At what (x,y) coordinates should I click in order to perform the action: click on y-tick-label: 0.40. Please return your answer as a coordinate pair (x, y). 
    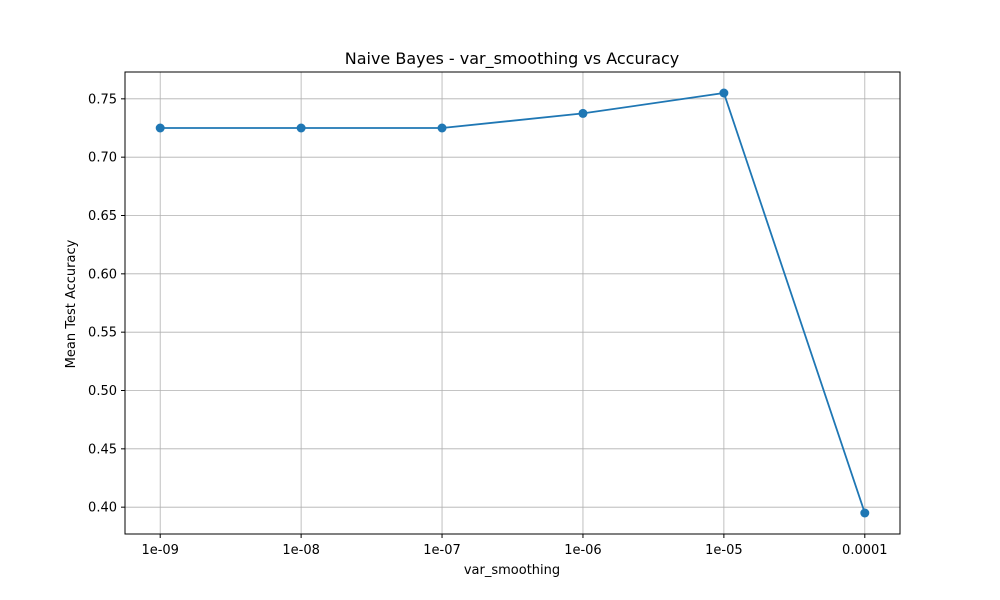
    Looking at the image, I should click on (102, 508).